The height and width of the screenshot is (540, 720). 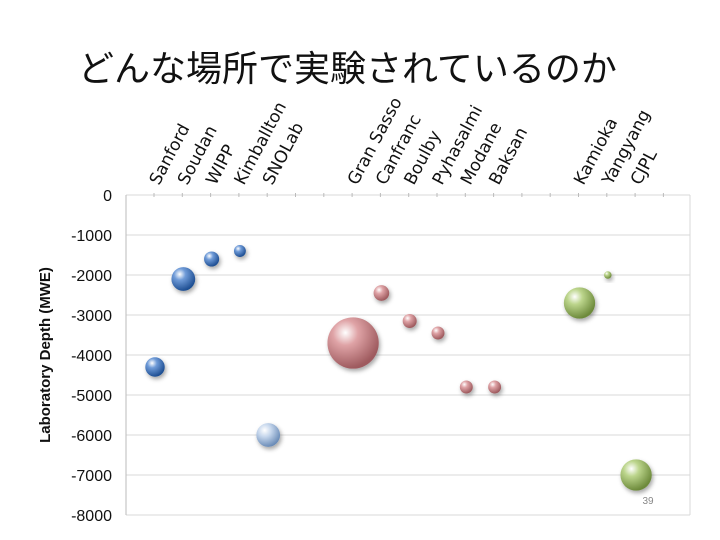 I want to click on bubble-boulby, so click(x=409, y=321).